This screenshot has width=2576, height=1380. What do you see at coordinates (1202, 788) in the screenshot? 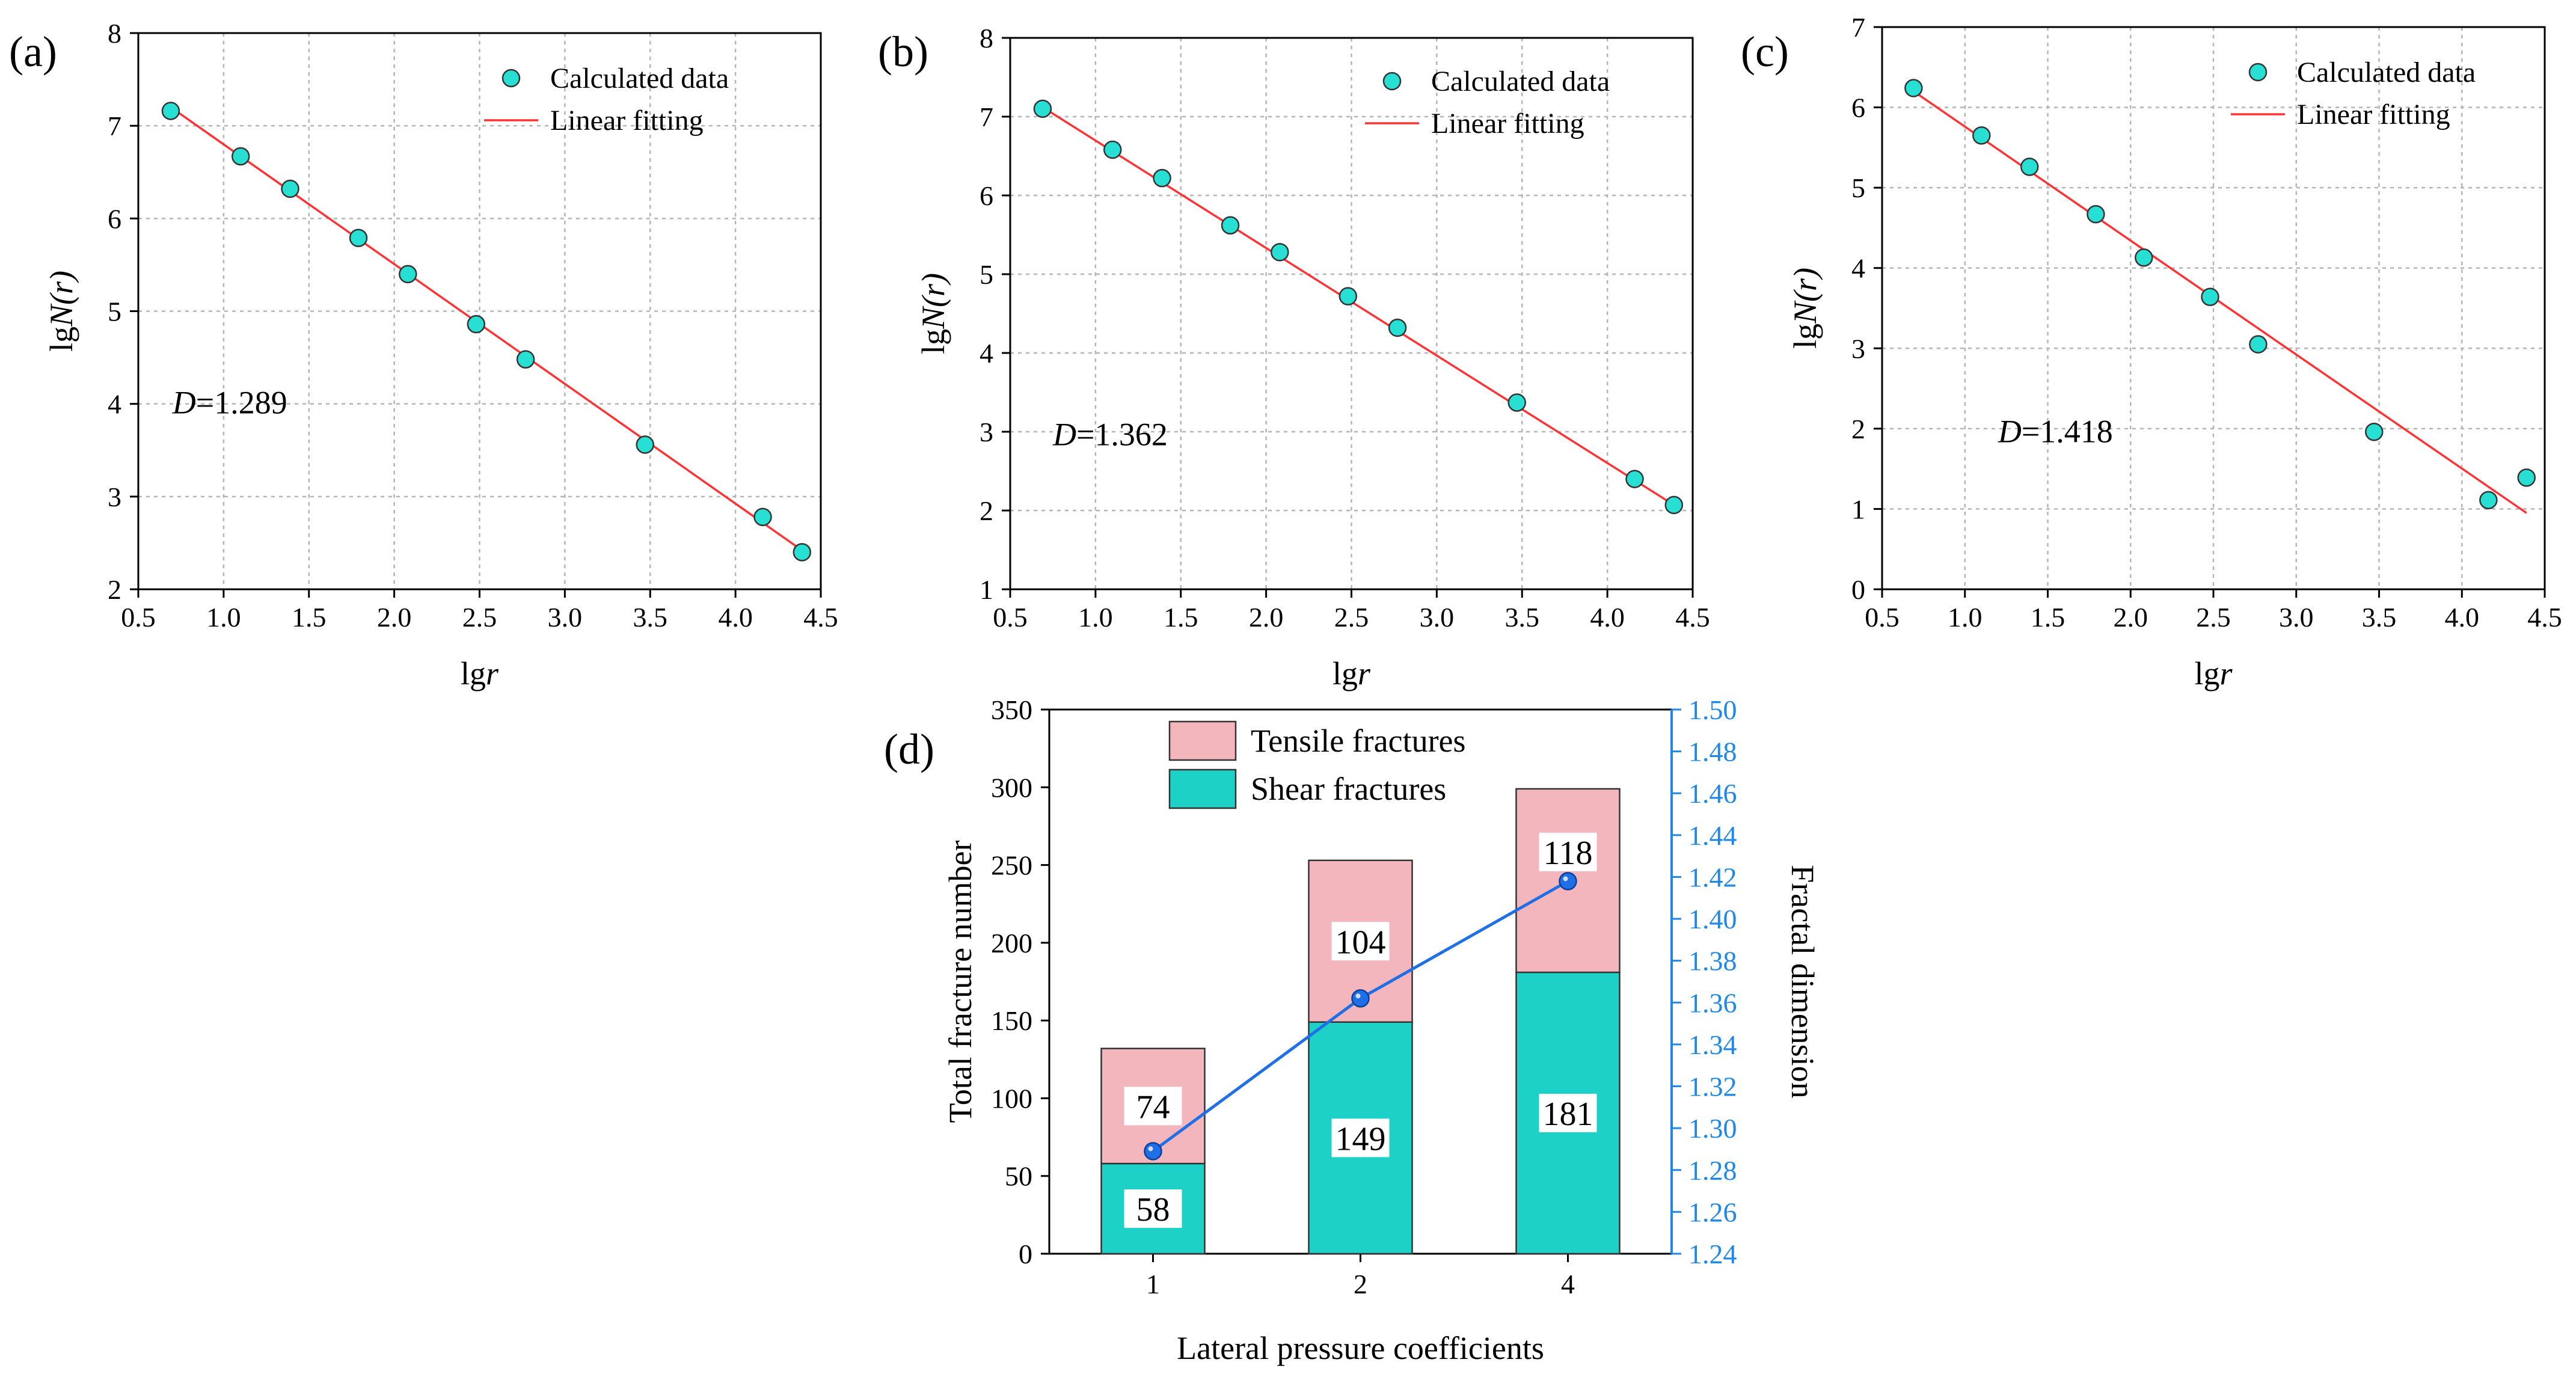
I see `legend-swatch-shear` at bounding box center [1202, 788].